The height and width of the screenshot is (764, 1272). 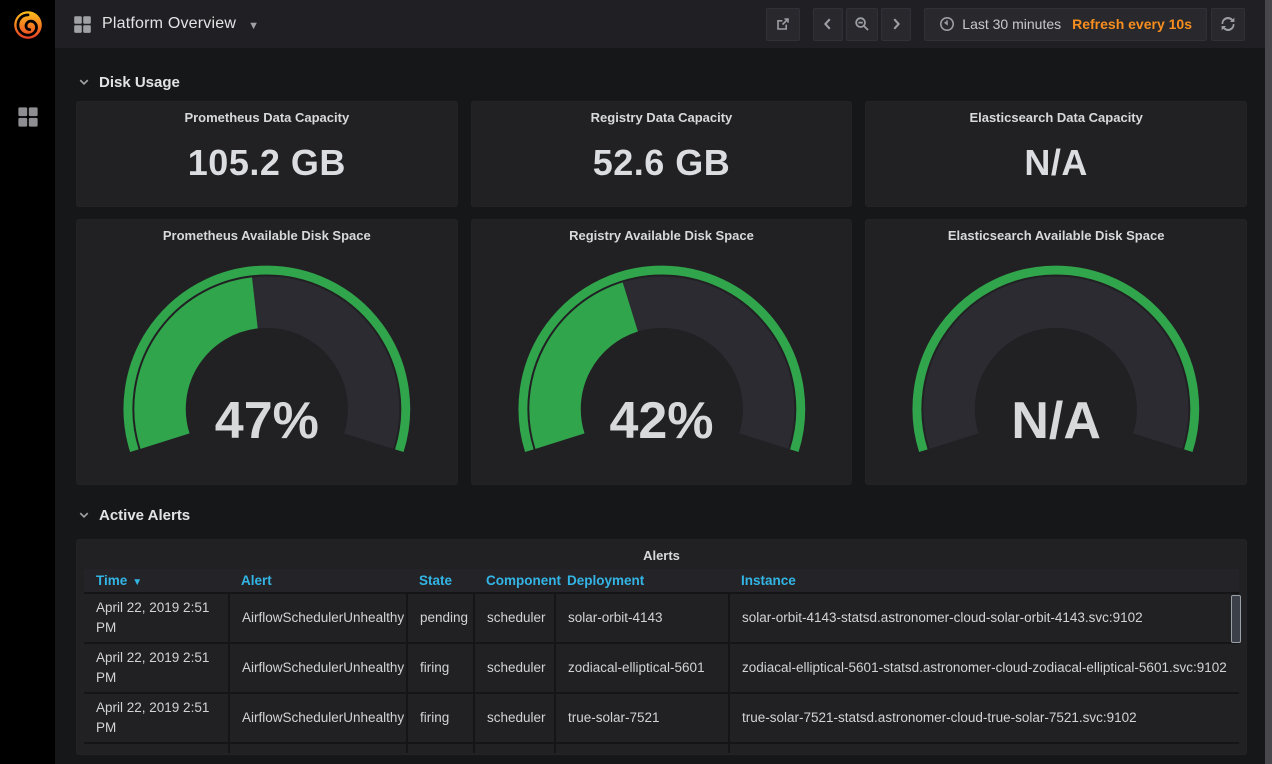 What do you see at coordinates (1056, 421) in the screenshot?
I see `gauge-value: N/A` at bounding box center [1056, 421].